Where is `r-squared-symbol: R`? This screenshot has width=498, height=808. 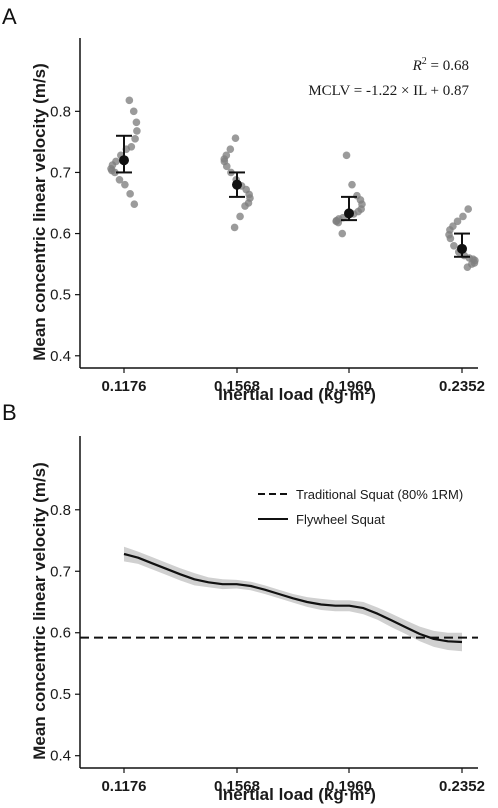
r-squared-symbol: R is located at coordinates (417, 66).